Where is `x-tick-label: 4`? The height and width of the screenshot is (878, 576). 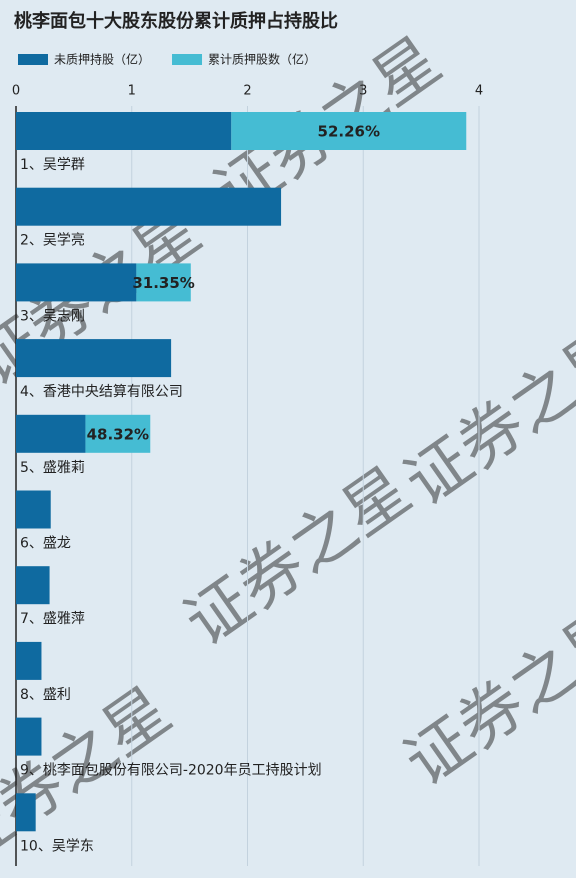 x-tick-label: 4 is located at coordinates (479, 91).